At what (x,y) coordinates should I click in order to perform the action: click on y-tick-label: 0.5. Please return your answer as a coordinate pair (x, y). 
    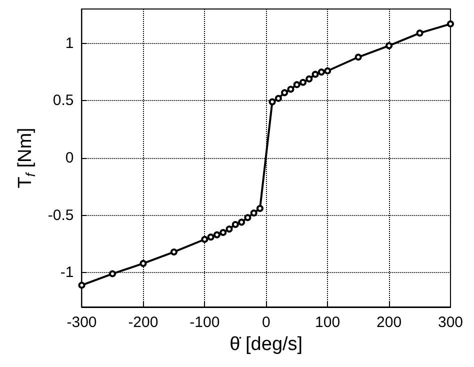
    Looking at the image, I should click on (63, 101).